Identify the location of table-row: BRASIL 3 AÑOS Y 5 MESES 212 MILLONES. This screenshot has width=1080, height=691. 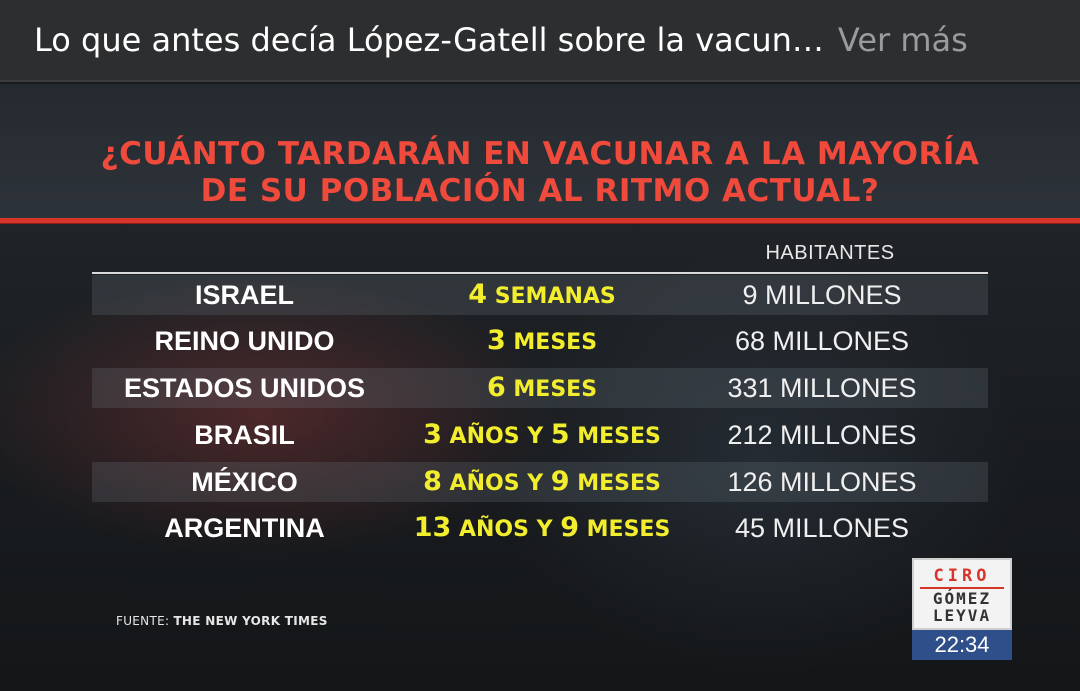
(540, 435).